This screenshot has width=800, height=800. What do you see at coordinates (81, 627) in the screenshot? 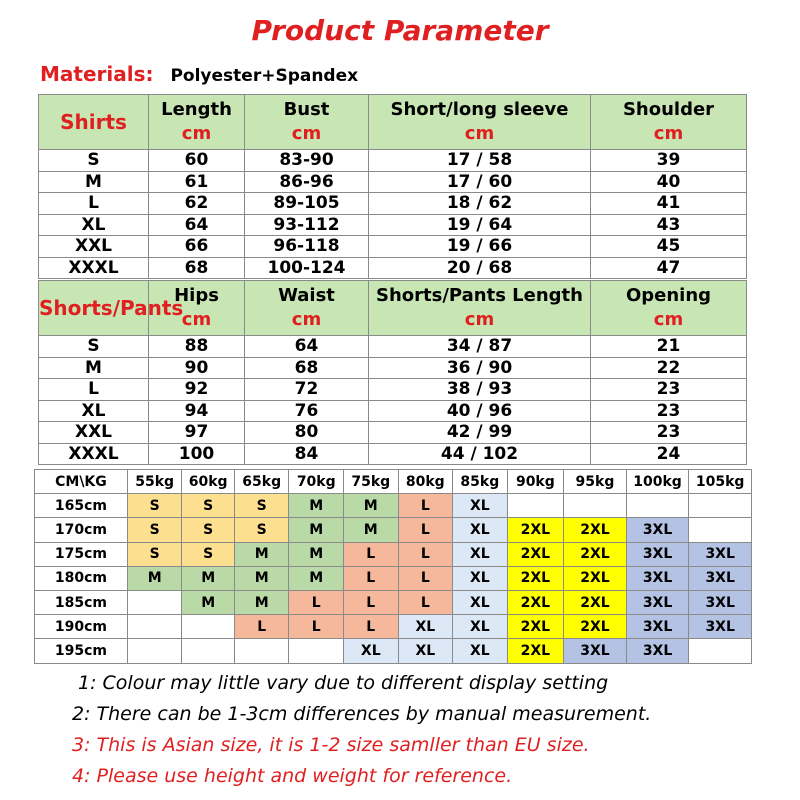
I see `height-label: 190cm` at bounding box center [81, 627].